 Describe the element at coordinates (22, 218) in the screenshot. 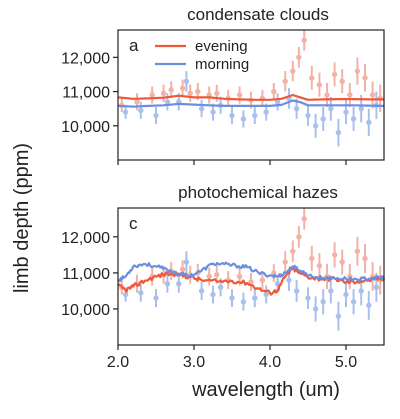

I see `y-axis-label: limb depth (ppm)` at that location.